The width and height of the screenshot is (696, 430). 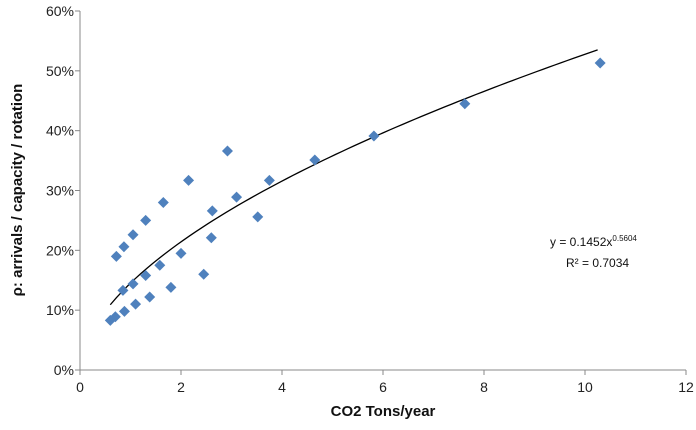 What do you see at coordinates (60, 310) in the screenshot?
I see `y-tick-label: 10%` at bounding box center [60, 310].